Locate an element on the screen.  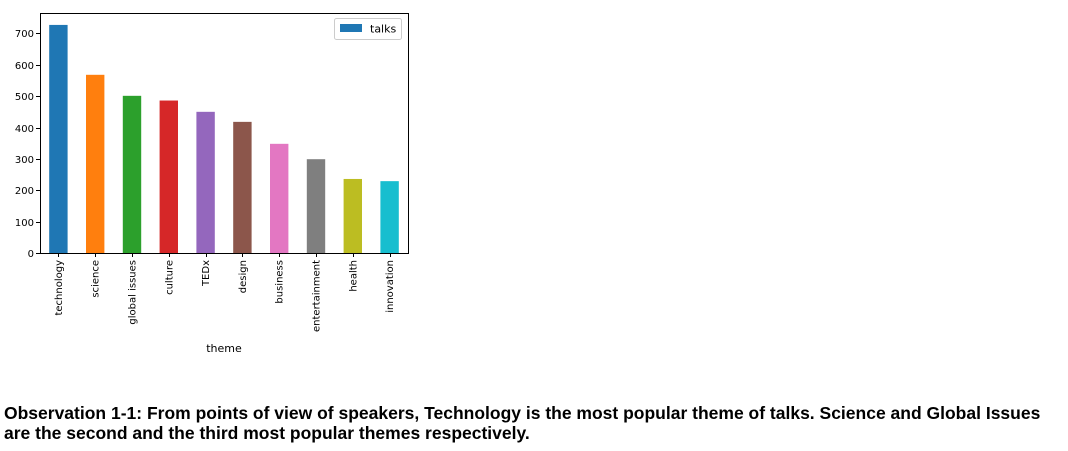
x-tick-label-global-issues: global issues is located at coordinates (133, 292).